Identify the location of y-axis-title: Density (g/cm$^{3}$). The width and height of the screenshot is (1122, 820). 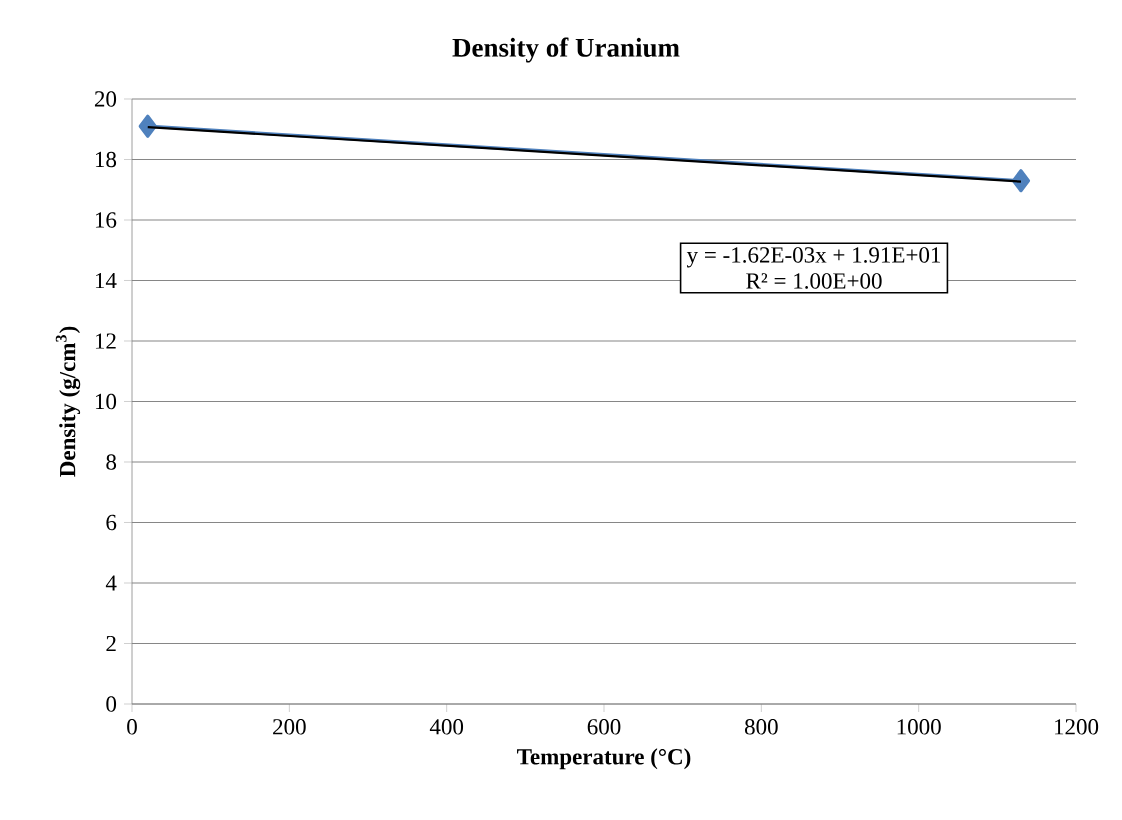
(68, 401).